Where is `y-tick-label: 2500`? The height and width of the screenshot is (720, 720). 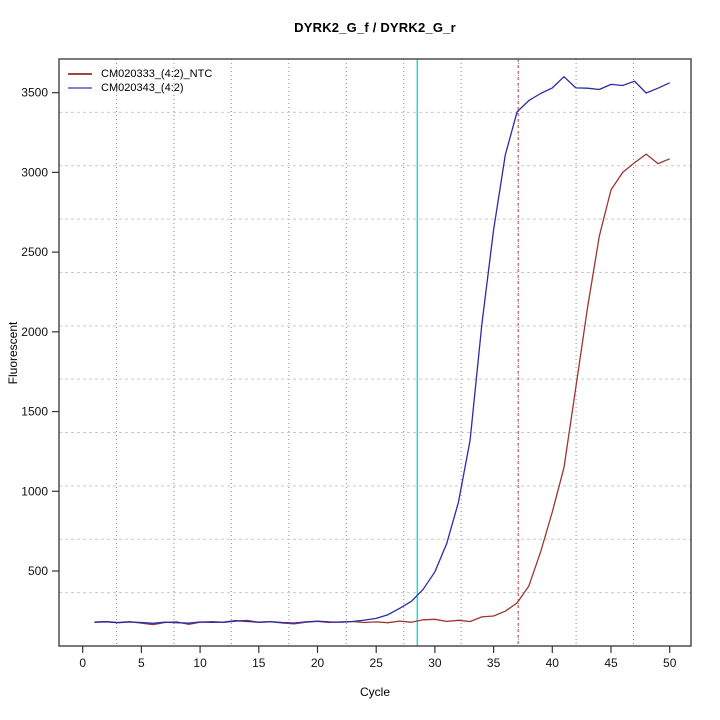 y-tick-label: 2500 is located at coordinates (34, 252).